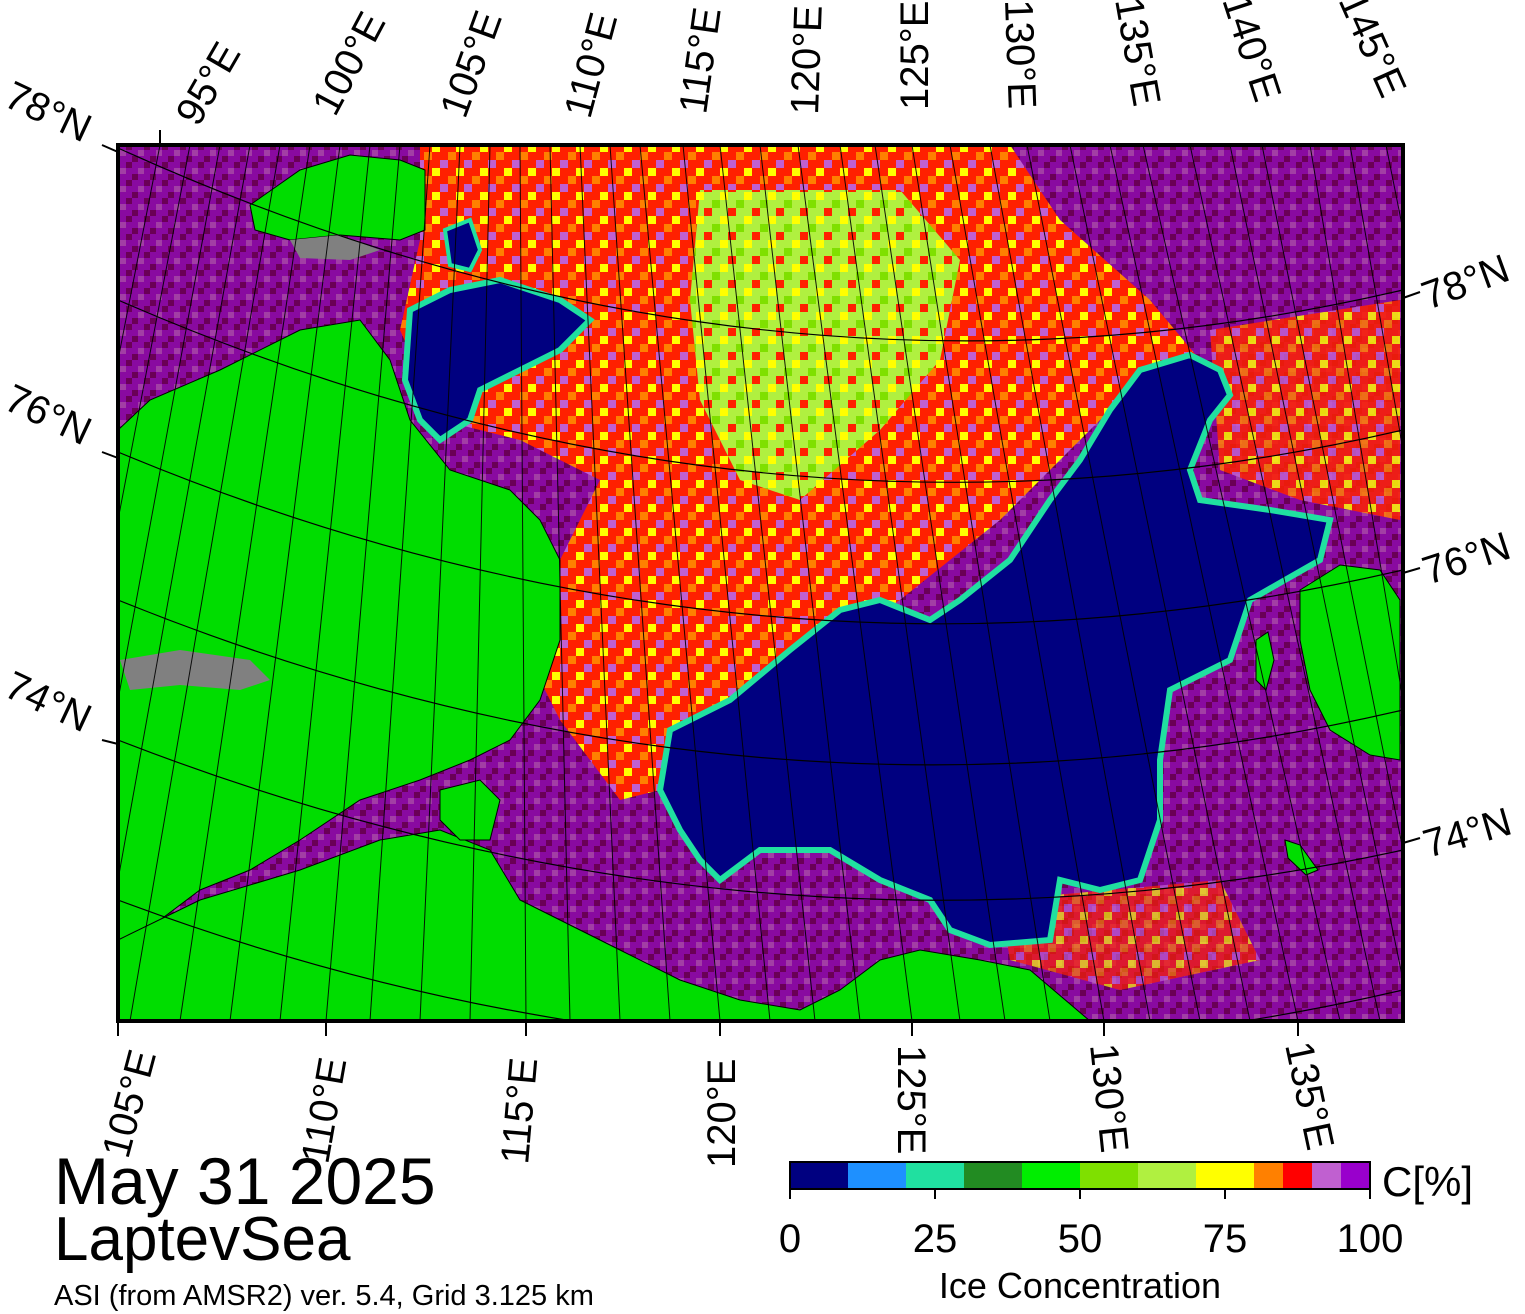 This screenshot has height=1314, width=1525. I want to click on left-lat-label: 74°N, so click(49, 702).